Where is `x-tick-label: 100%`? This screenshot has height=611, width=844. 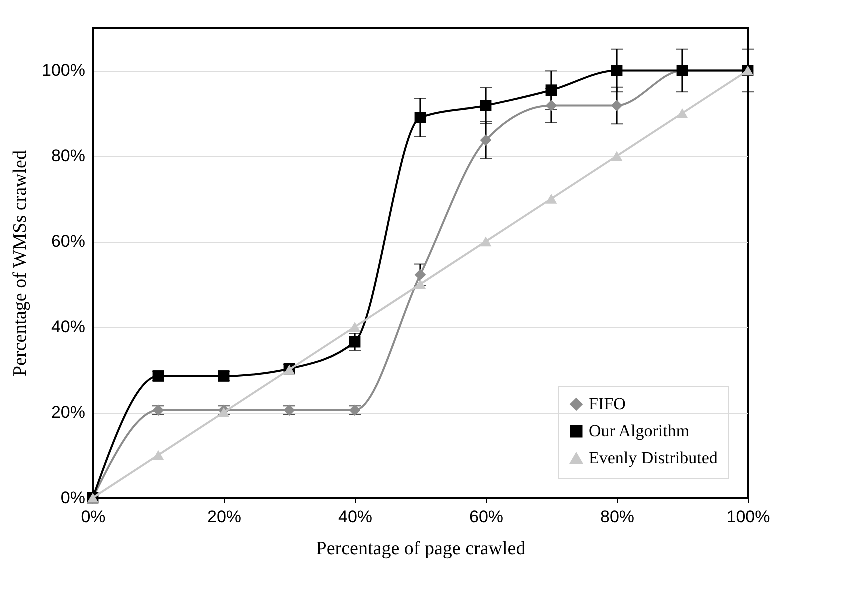
x-tick-label: 100% is located at coordinates (748, 517).